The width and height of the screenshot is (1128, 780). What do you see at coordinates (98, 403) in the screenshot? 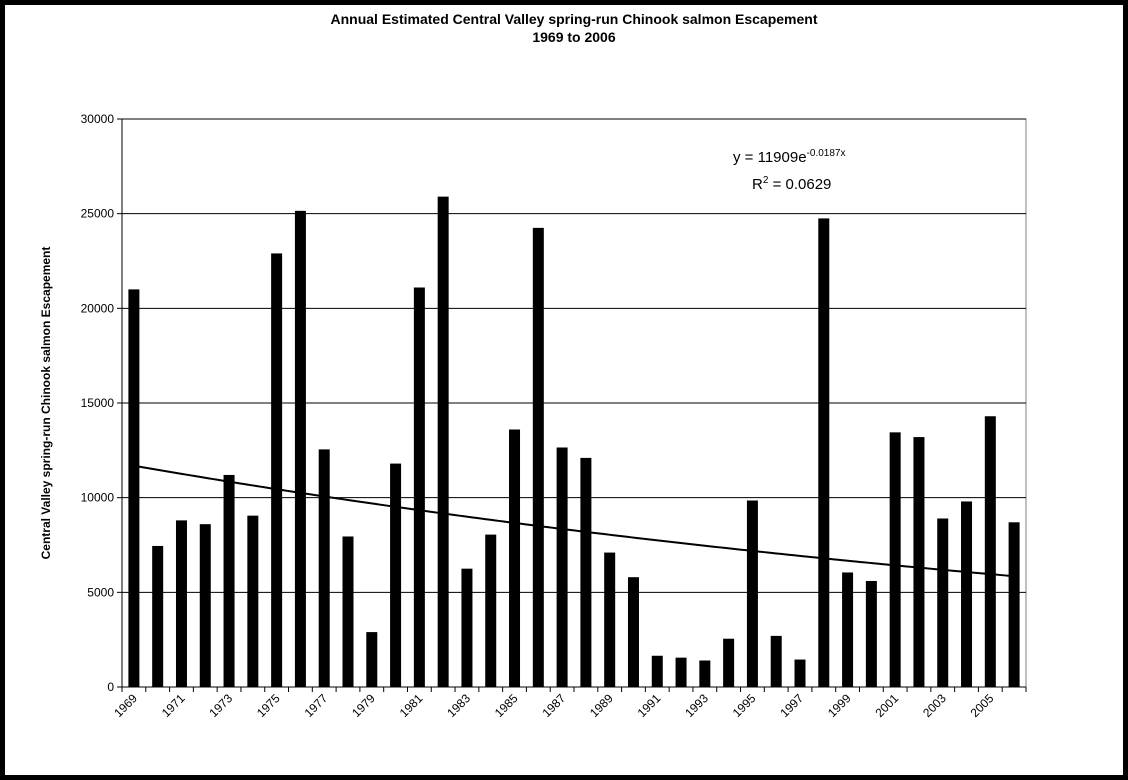
I see `y-tick-label: 15000` at bounding box center [98, 403].